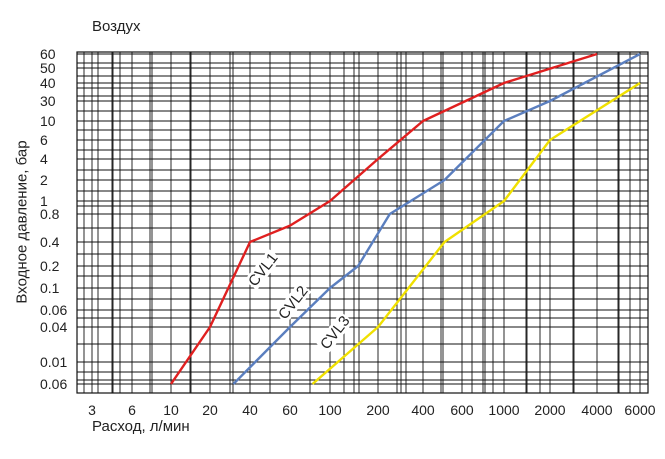 This screenshot has height=459, width=665. Describe the element at coordinates (48, 121) in the screenshot. I see `y-tick-label-10: 10` at that location.